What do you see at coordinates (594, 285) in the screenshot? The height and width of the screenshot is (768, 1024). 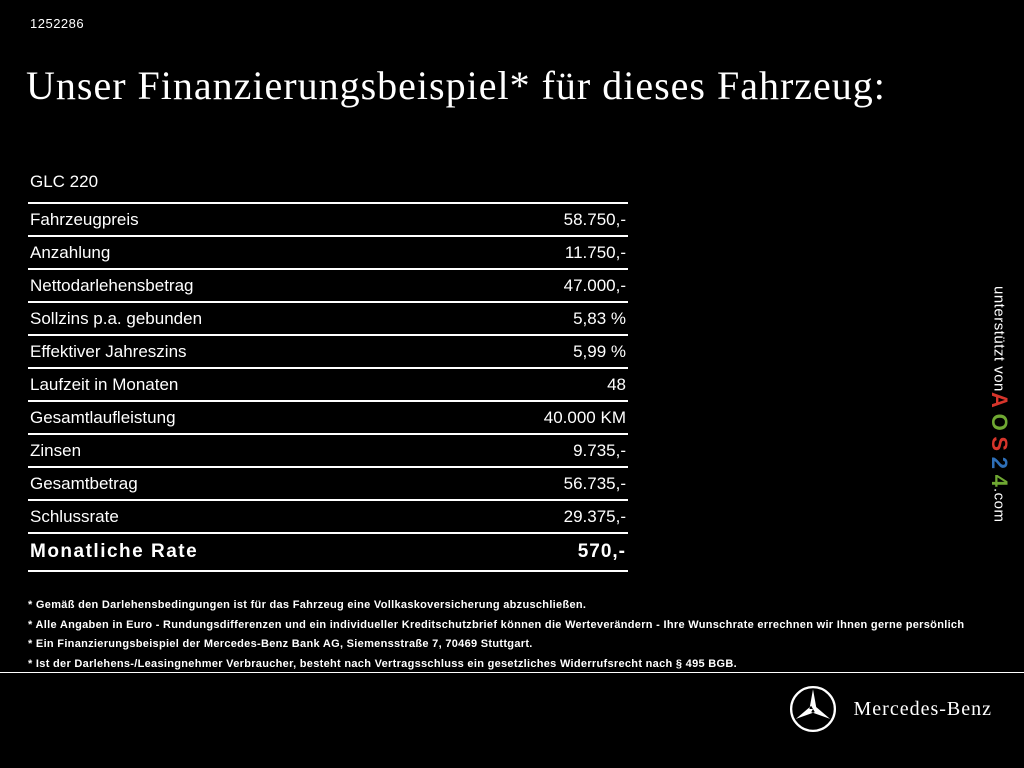 I see `row-value: 47.000,-` at bounding box center [594, 285].